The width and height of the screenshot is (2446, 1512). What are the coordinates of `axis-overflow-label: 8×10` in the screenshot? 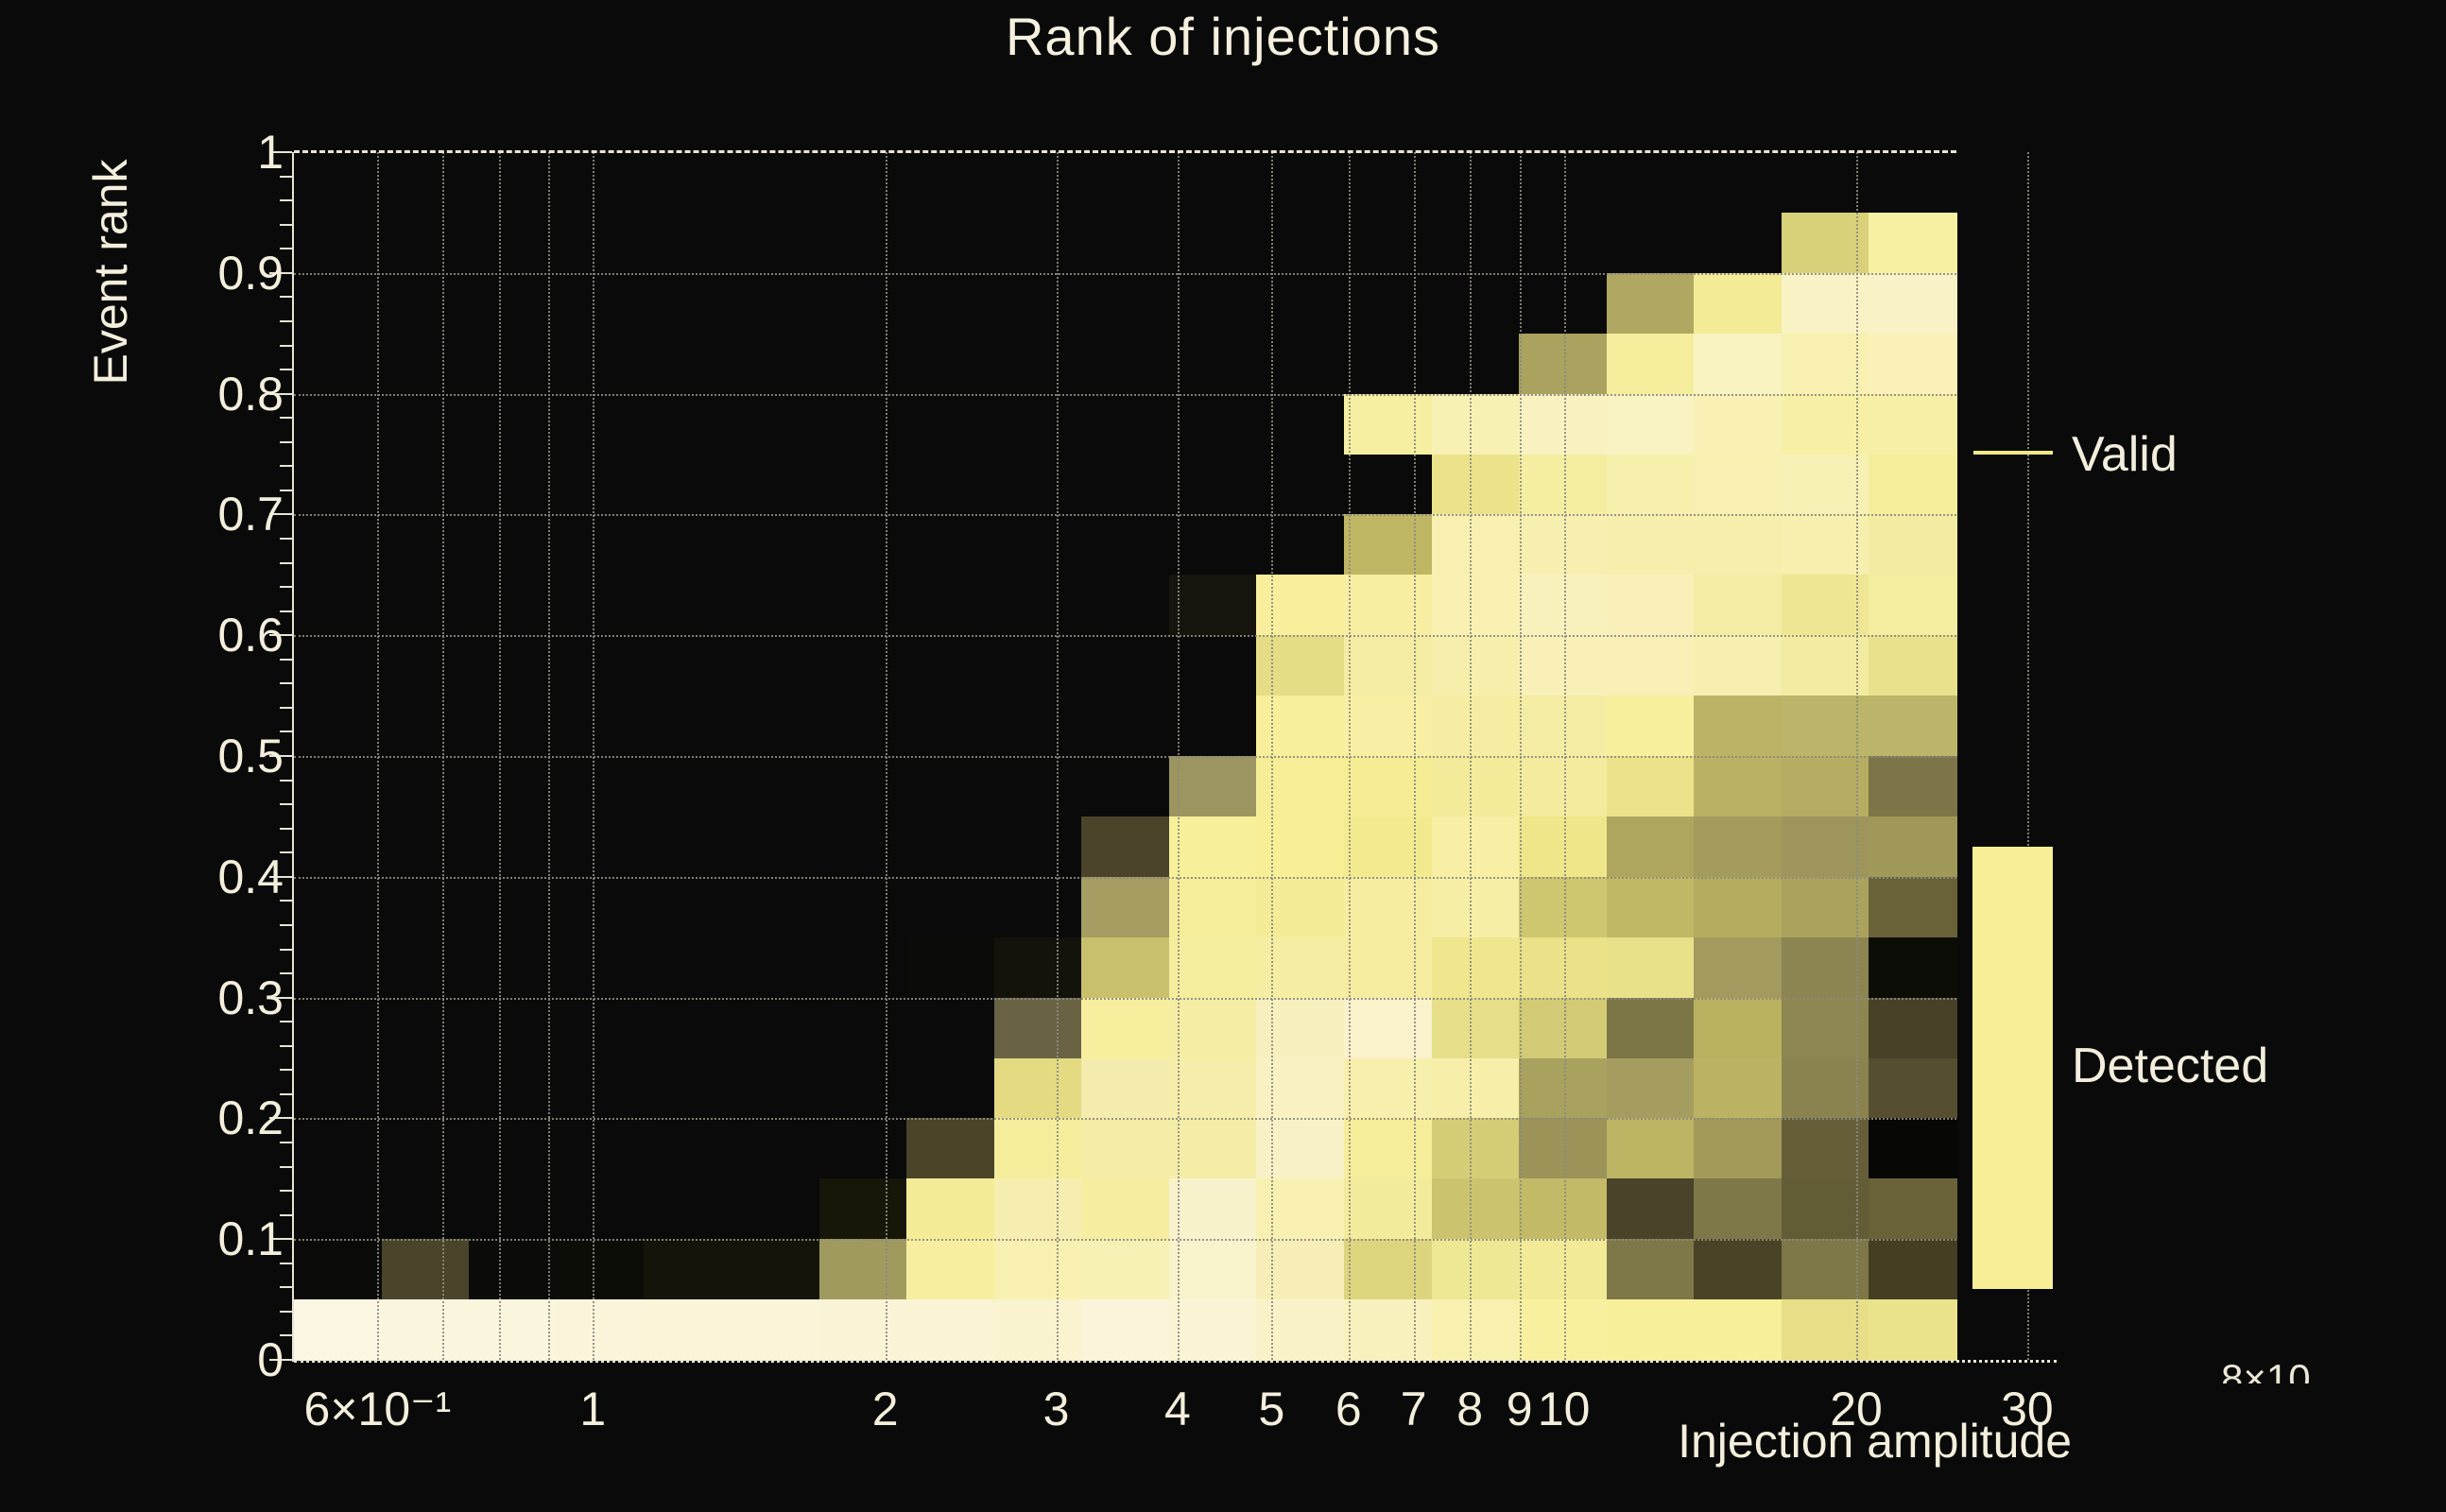 It's located at (2266, 1370).